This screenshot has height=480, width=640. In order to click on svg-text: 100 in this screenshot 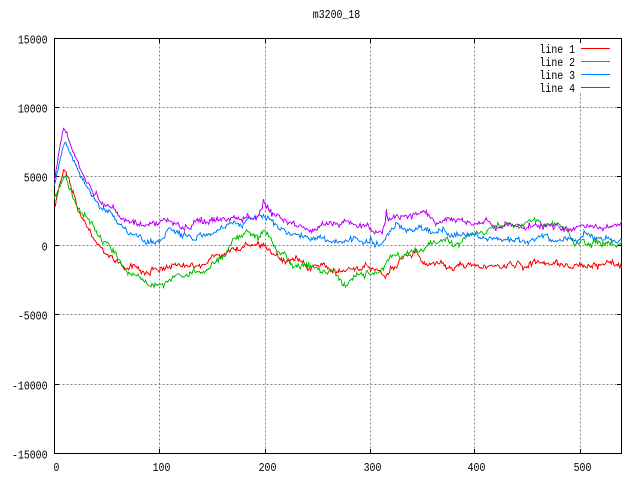, I will do `click(162, 468)`.